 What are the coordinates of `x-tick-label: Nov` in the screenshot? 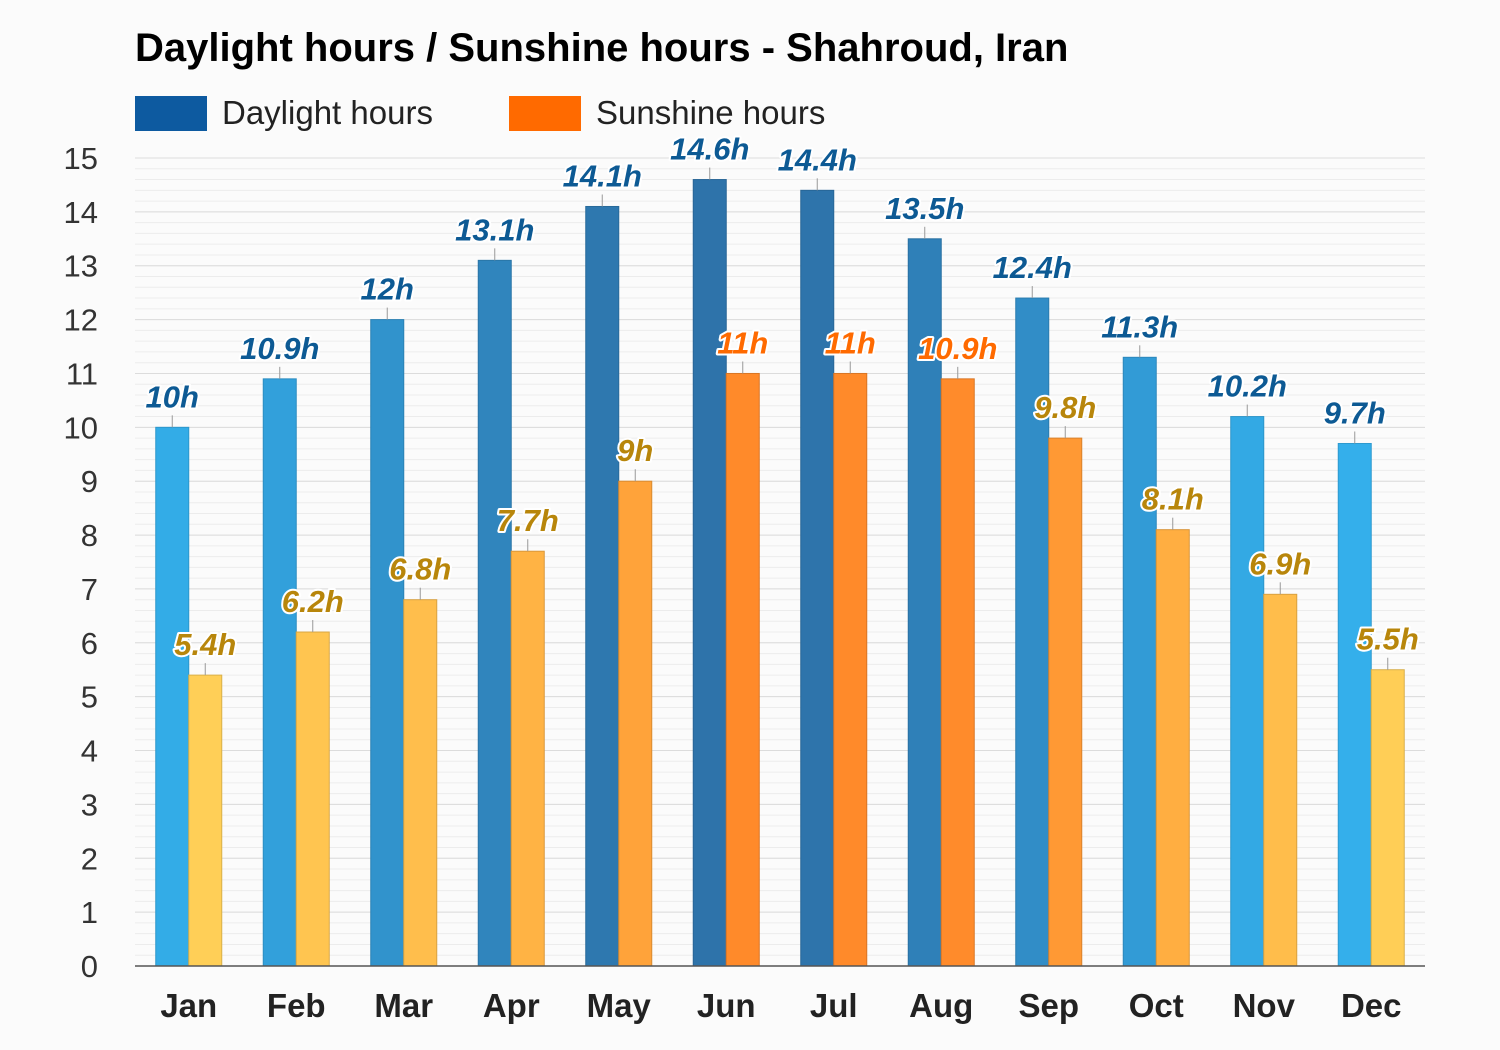 It's located at (1264, 1005).